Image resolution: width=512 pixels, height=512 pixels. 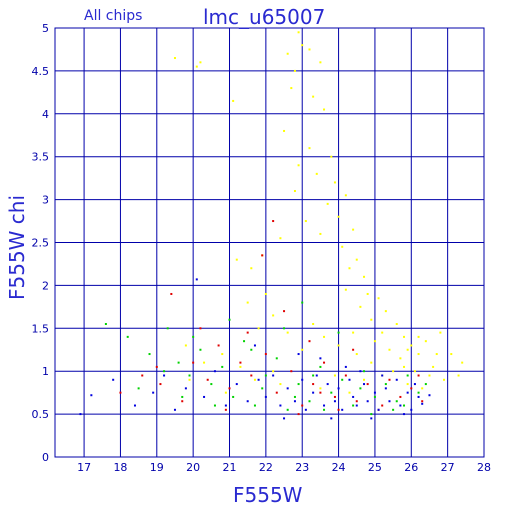 What do you see at coordinates (45, 28) in the screenshot?
I see `y-tick-label: 5` at bounding box center [45, 28].